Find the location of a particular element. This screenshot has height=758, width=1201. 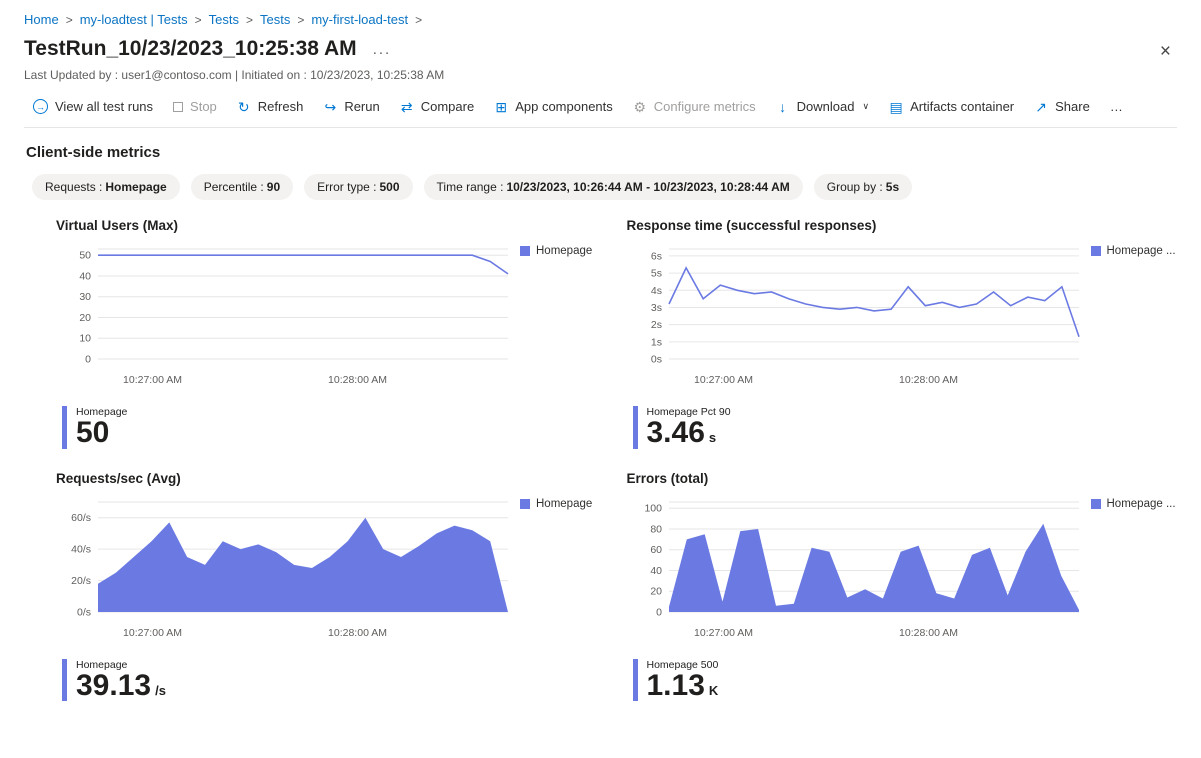

toolbar-download: ↓ Download ∨ is located at coordinates (822, 106).